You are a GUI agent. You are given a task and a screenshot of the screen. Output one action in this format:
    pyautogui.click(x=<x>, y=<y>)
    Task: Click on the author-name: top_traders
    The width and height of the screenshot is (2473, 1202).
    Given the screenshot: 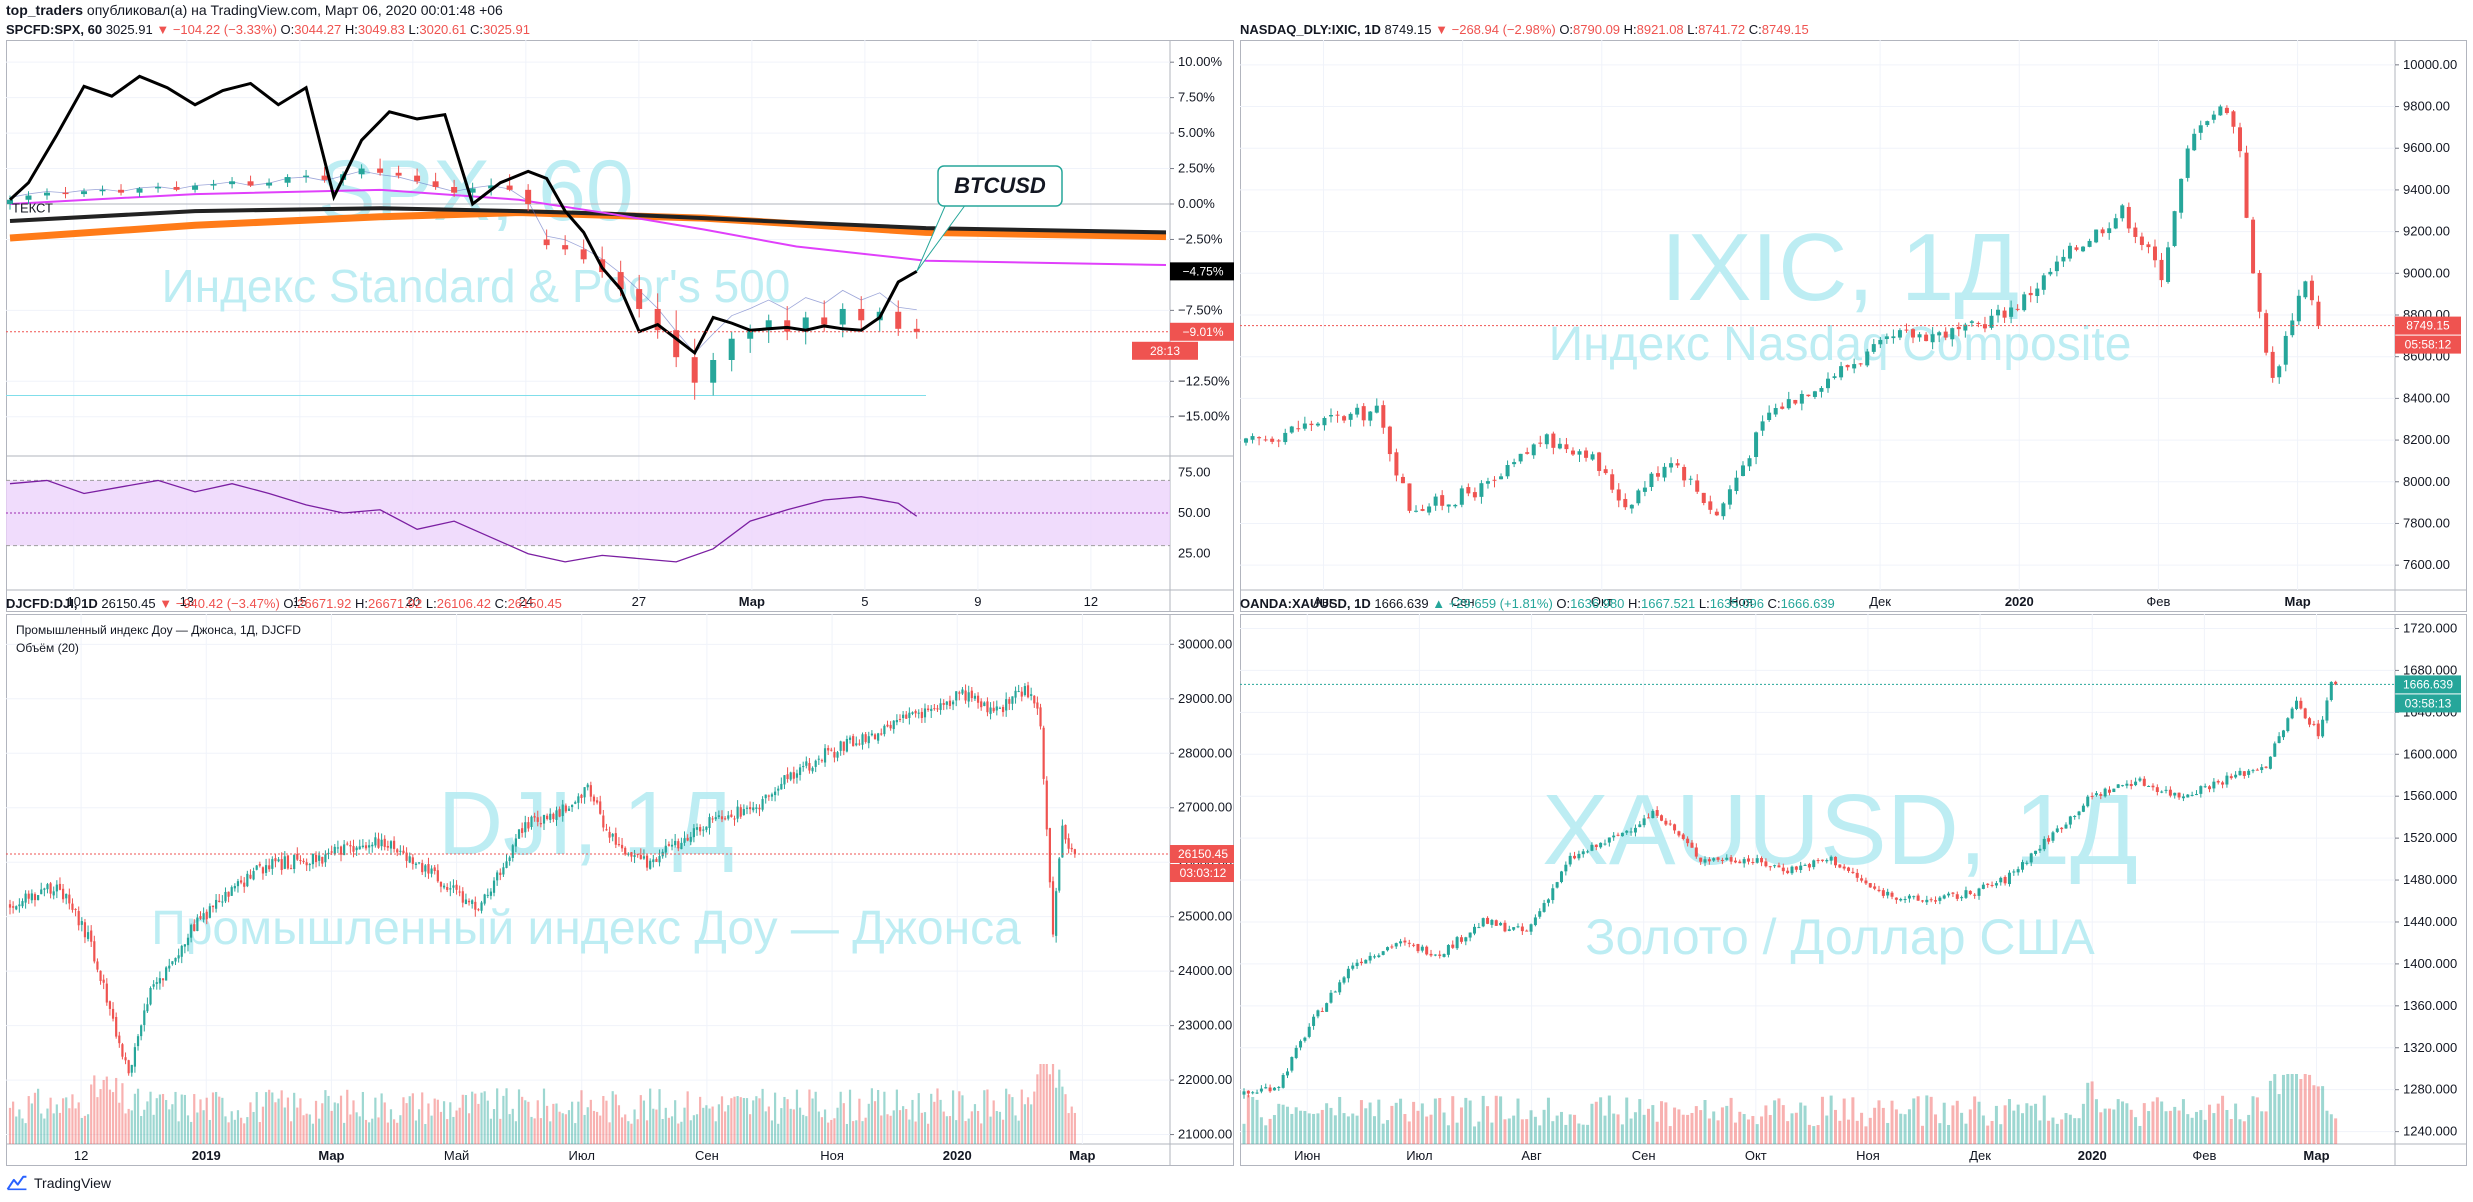 What is the action you would take?
    pyautogui.click(x=45, y=10)
    